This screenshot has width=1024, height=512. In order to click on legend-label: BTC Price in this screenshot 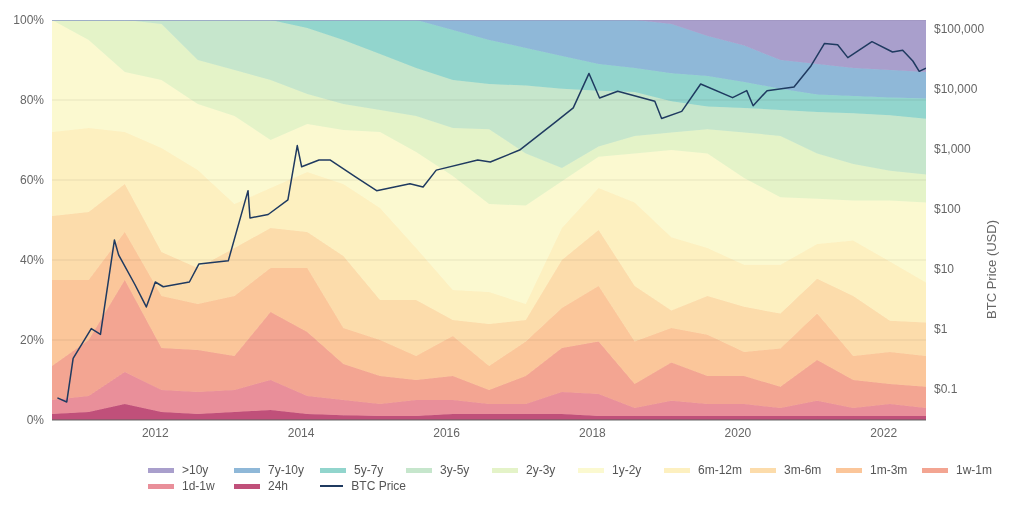, I will do `click(378, 486)`.